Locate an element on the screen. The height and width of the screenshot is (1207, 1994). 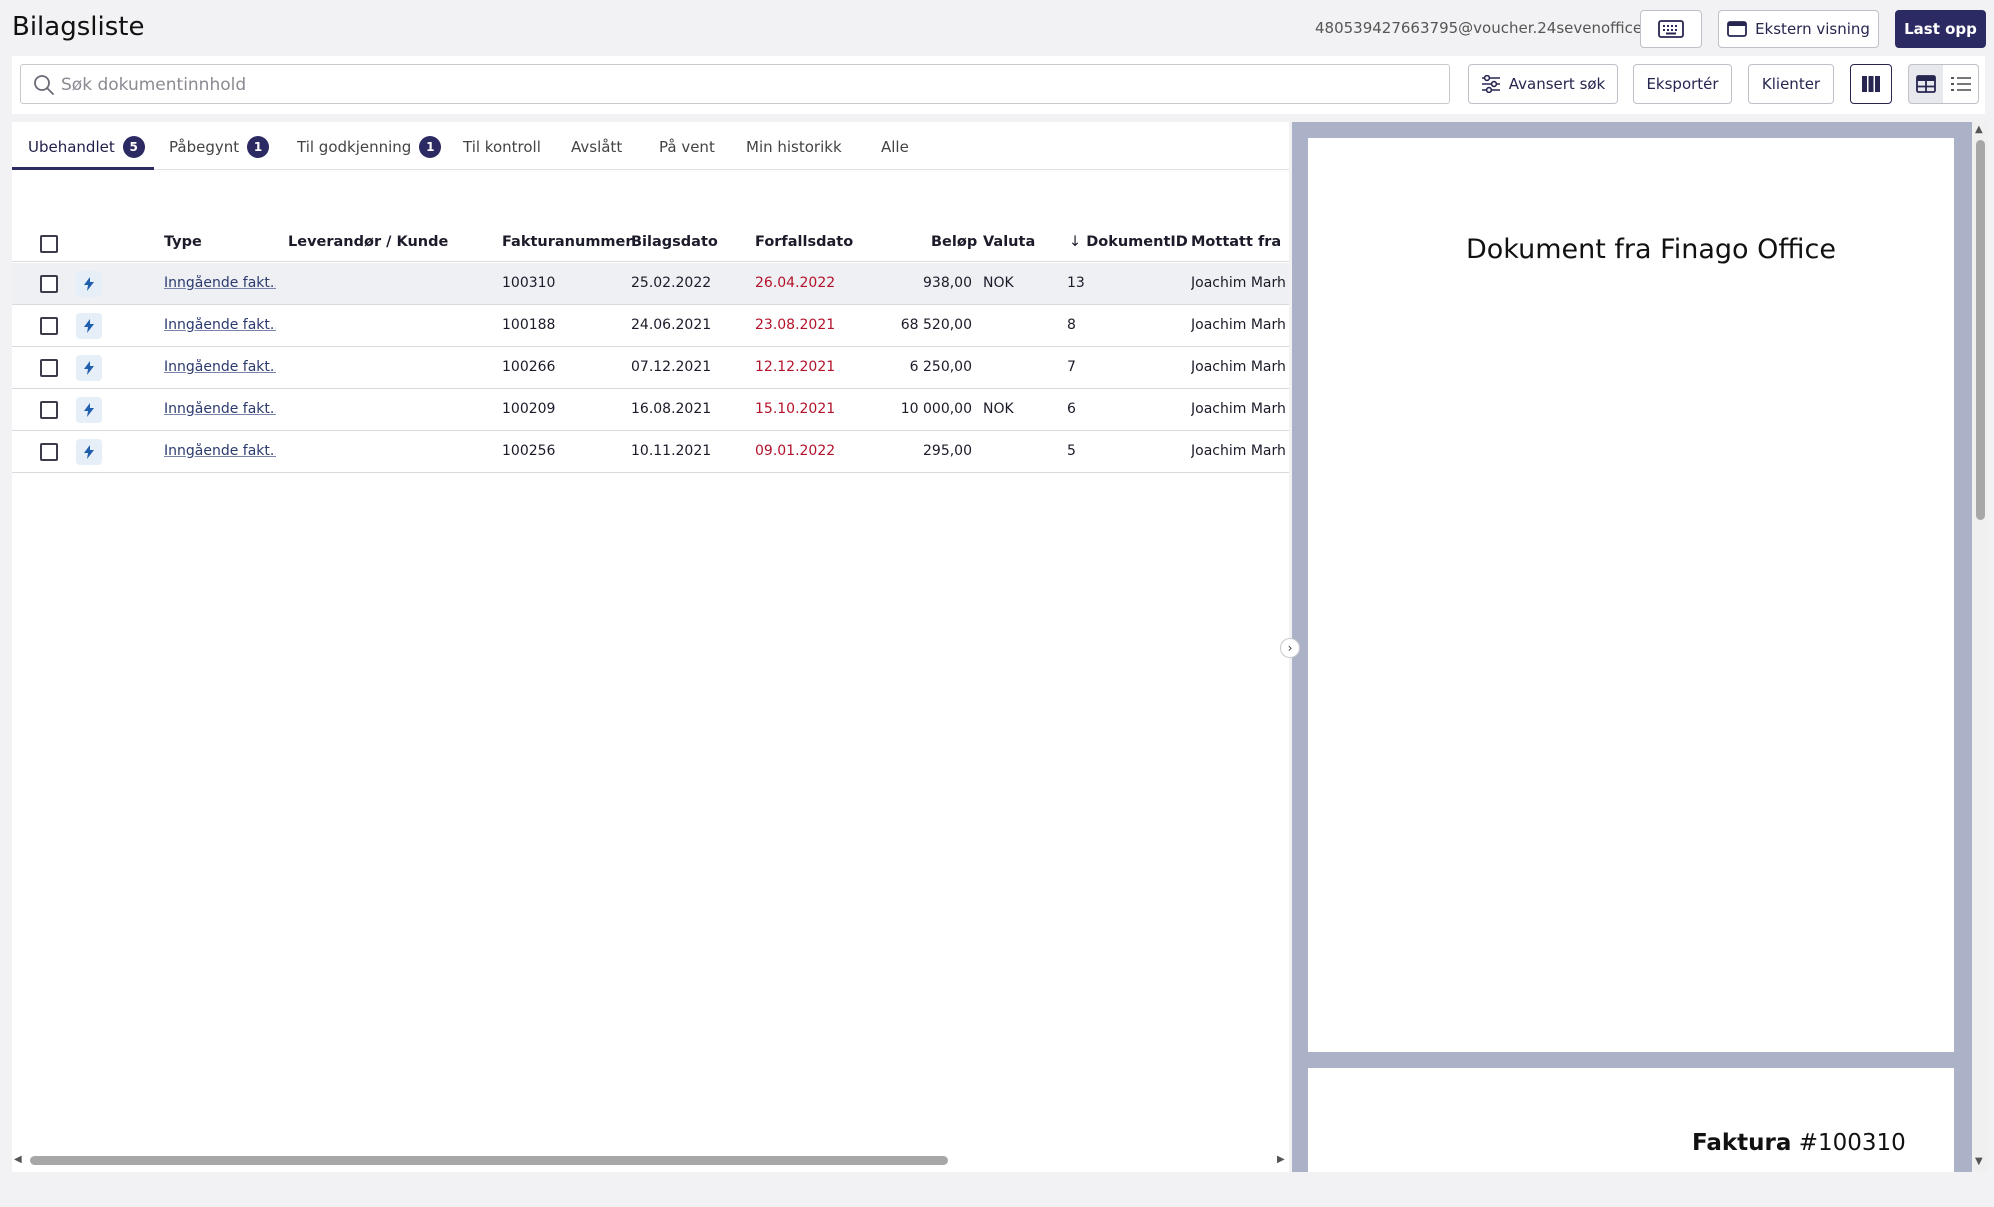
row-received-from: Joachim Marh is located at coordinates (1238, 367).